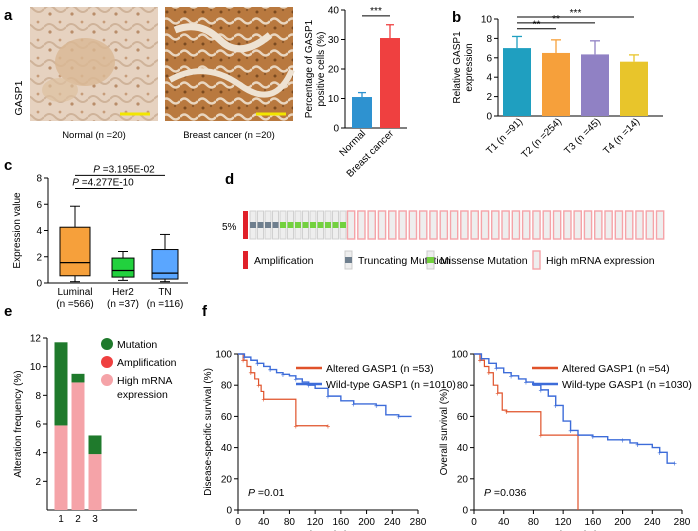  Describe the element at coordinates (107, 380) in the screenshot. I see `legend-dot` at that location.